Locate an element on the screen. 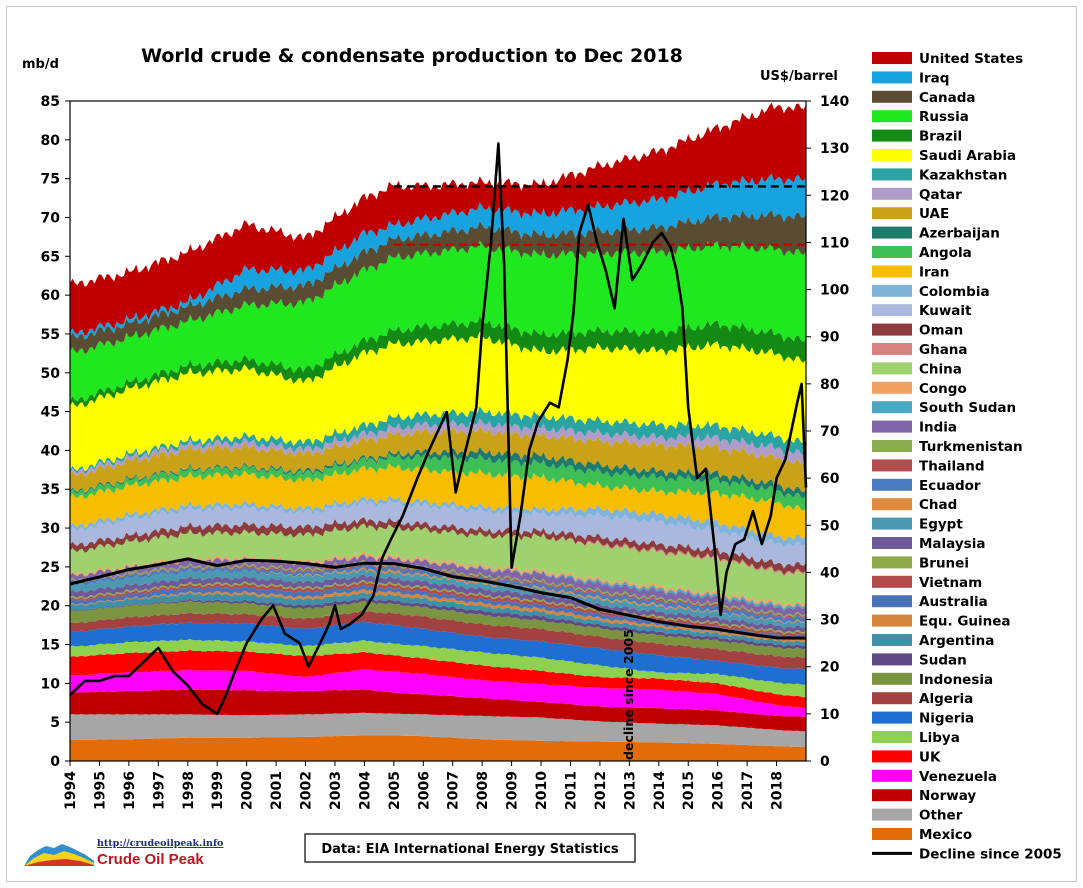 The height and width of the screenshot is (888, 1083). area-equ-guinea is located at coordinates (438, 615).